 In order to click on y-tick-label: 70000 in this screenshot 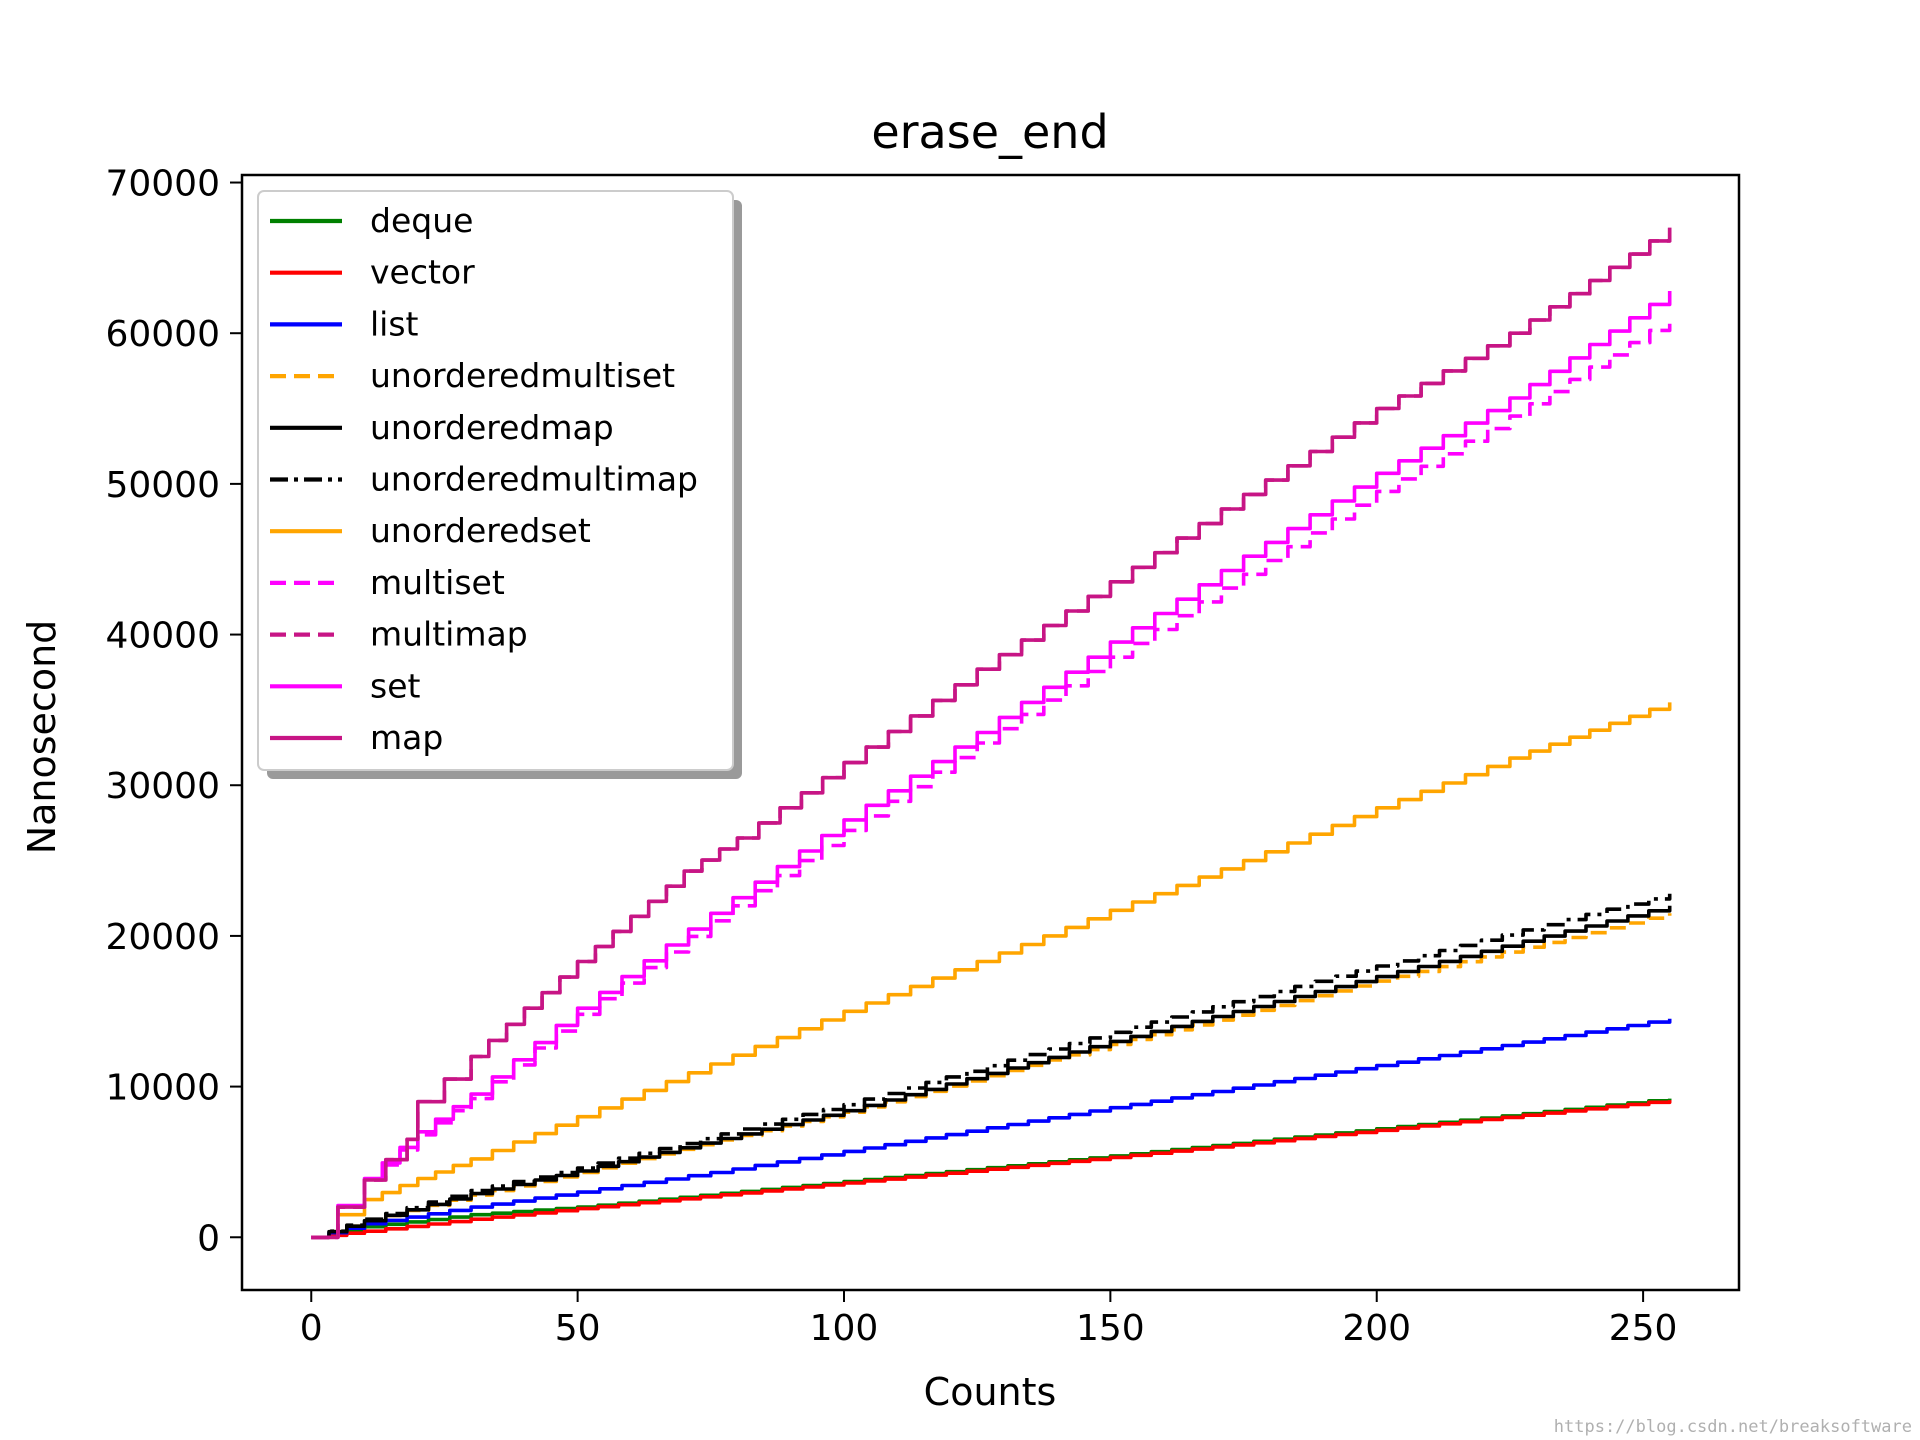, I will do `click(162, 184)`.